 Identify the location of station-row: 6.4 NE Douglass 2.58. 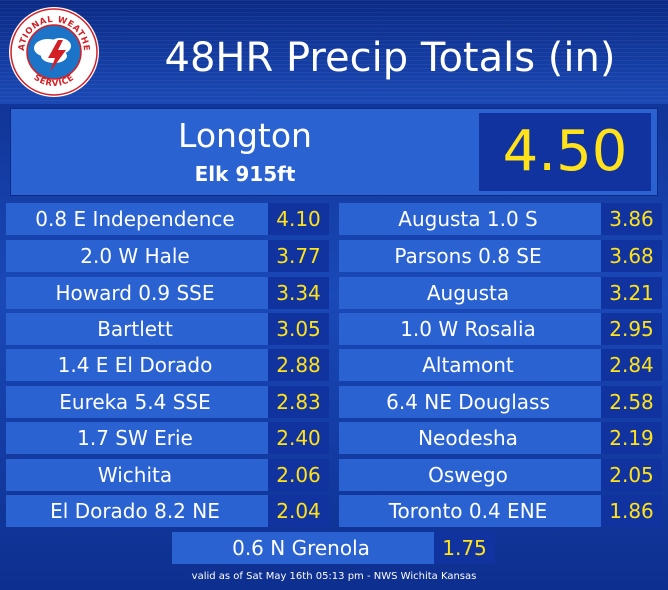
(500, 402).